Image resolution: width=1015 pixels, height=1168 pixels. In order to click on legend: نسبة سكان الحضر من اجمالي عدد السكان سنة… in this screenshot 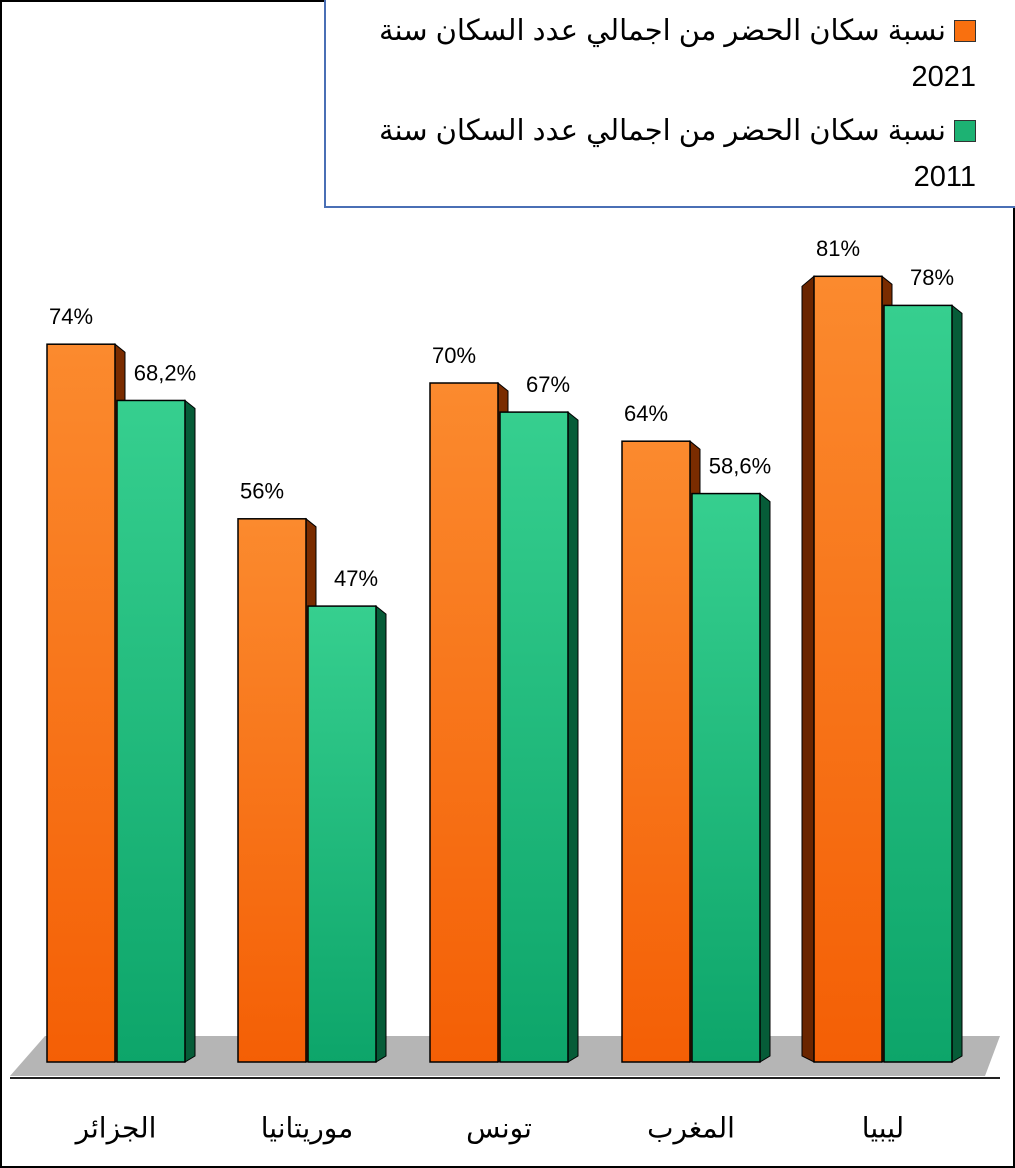, I will do `click(669, 104)`.